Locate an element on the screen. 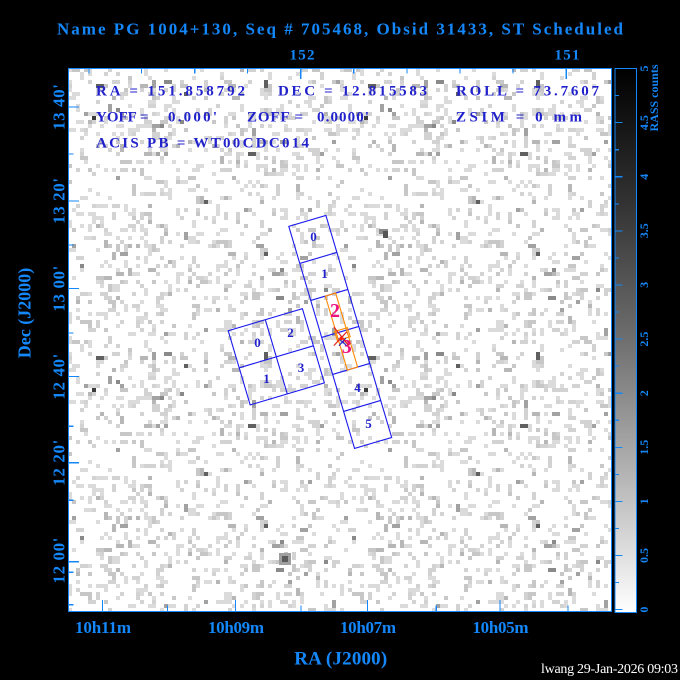  svg-text: DEC = 12.815583 is located at coordinates (352, 92).